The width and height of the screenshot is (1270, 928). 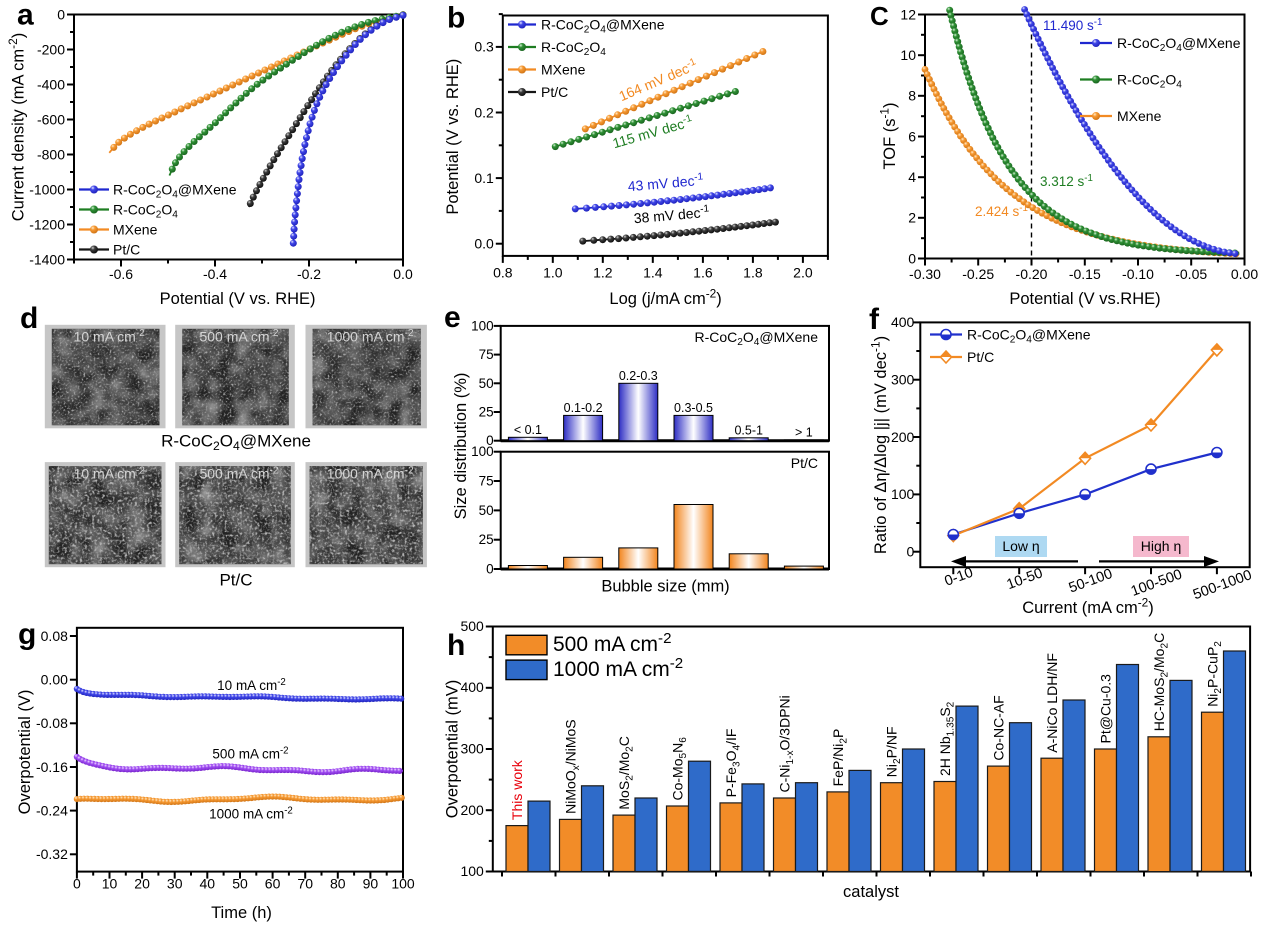 What do you see at coordinates (603, 273) in the screenshot?
I see `svg-text: 1.2` at bounding box center [603, 273].